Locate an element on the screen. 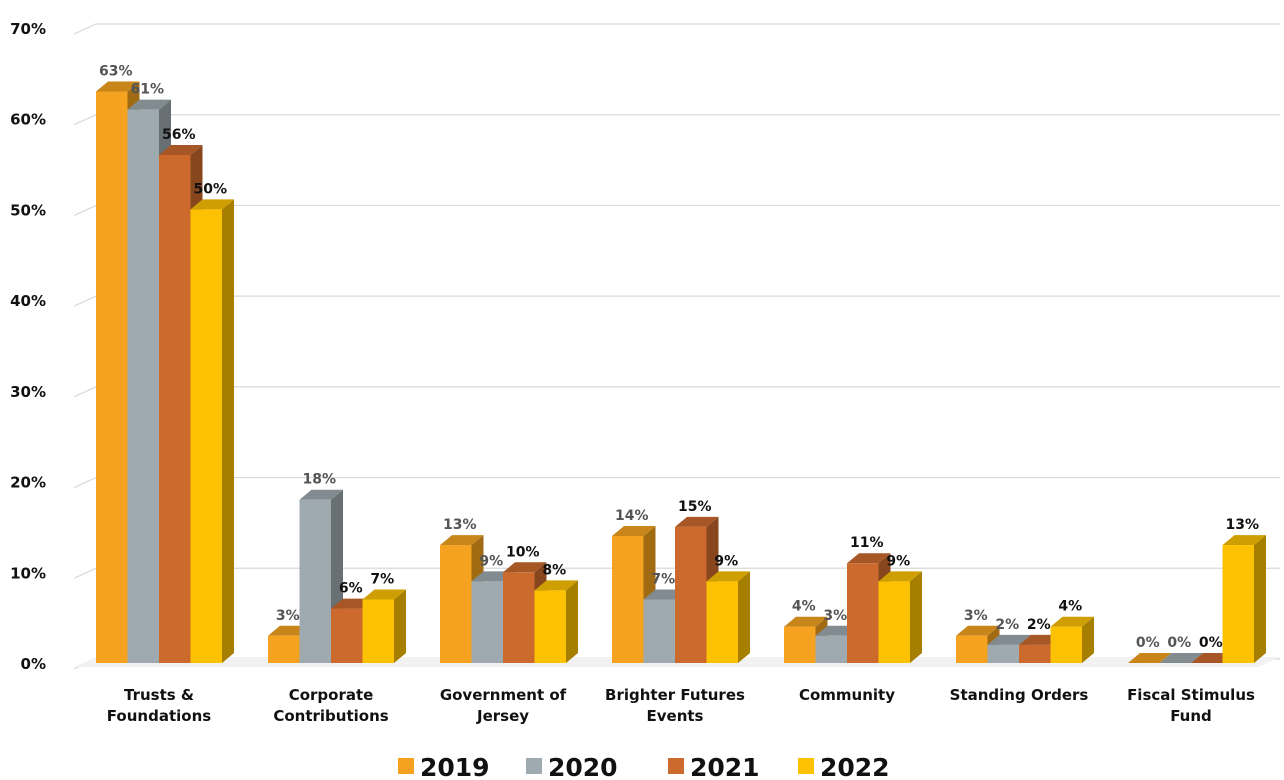 The height and width of the screenshot is (780, 1284). data-label: 56% is located at coordinates (179, 135).